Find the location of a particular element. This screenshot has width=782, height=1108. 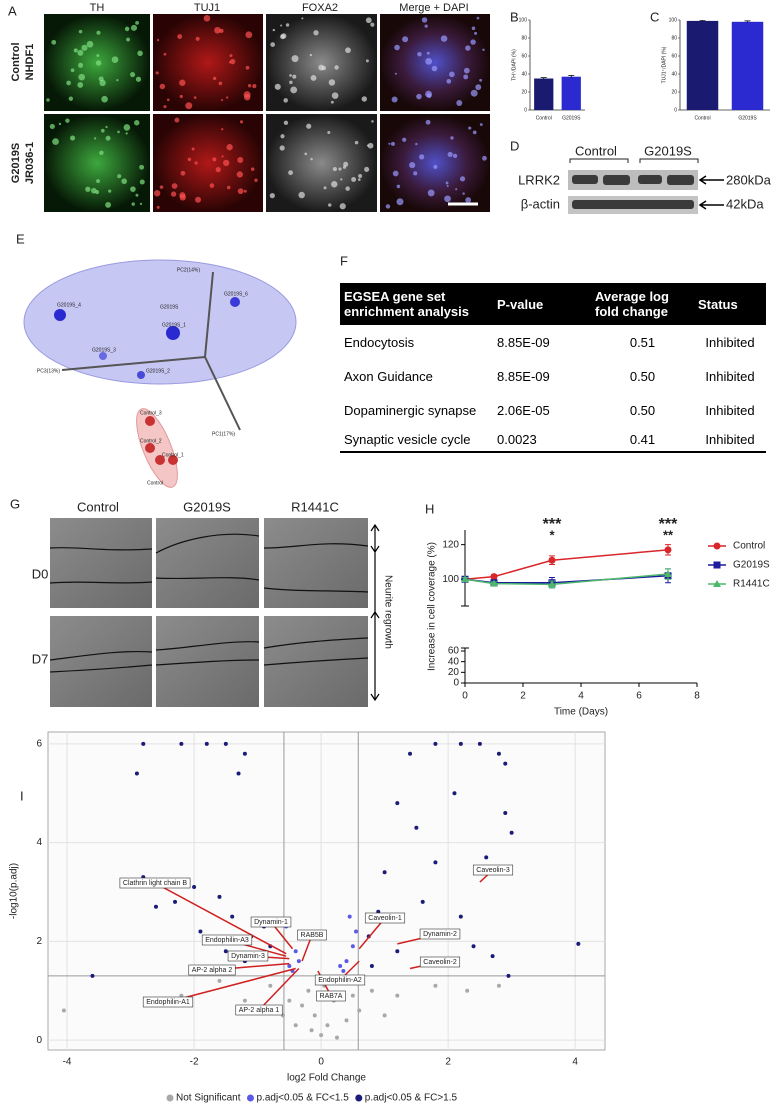

significance-label: ** is located at coordinates (668, 534).